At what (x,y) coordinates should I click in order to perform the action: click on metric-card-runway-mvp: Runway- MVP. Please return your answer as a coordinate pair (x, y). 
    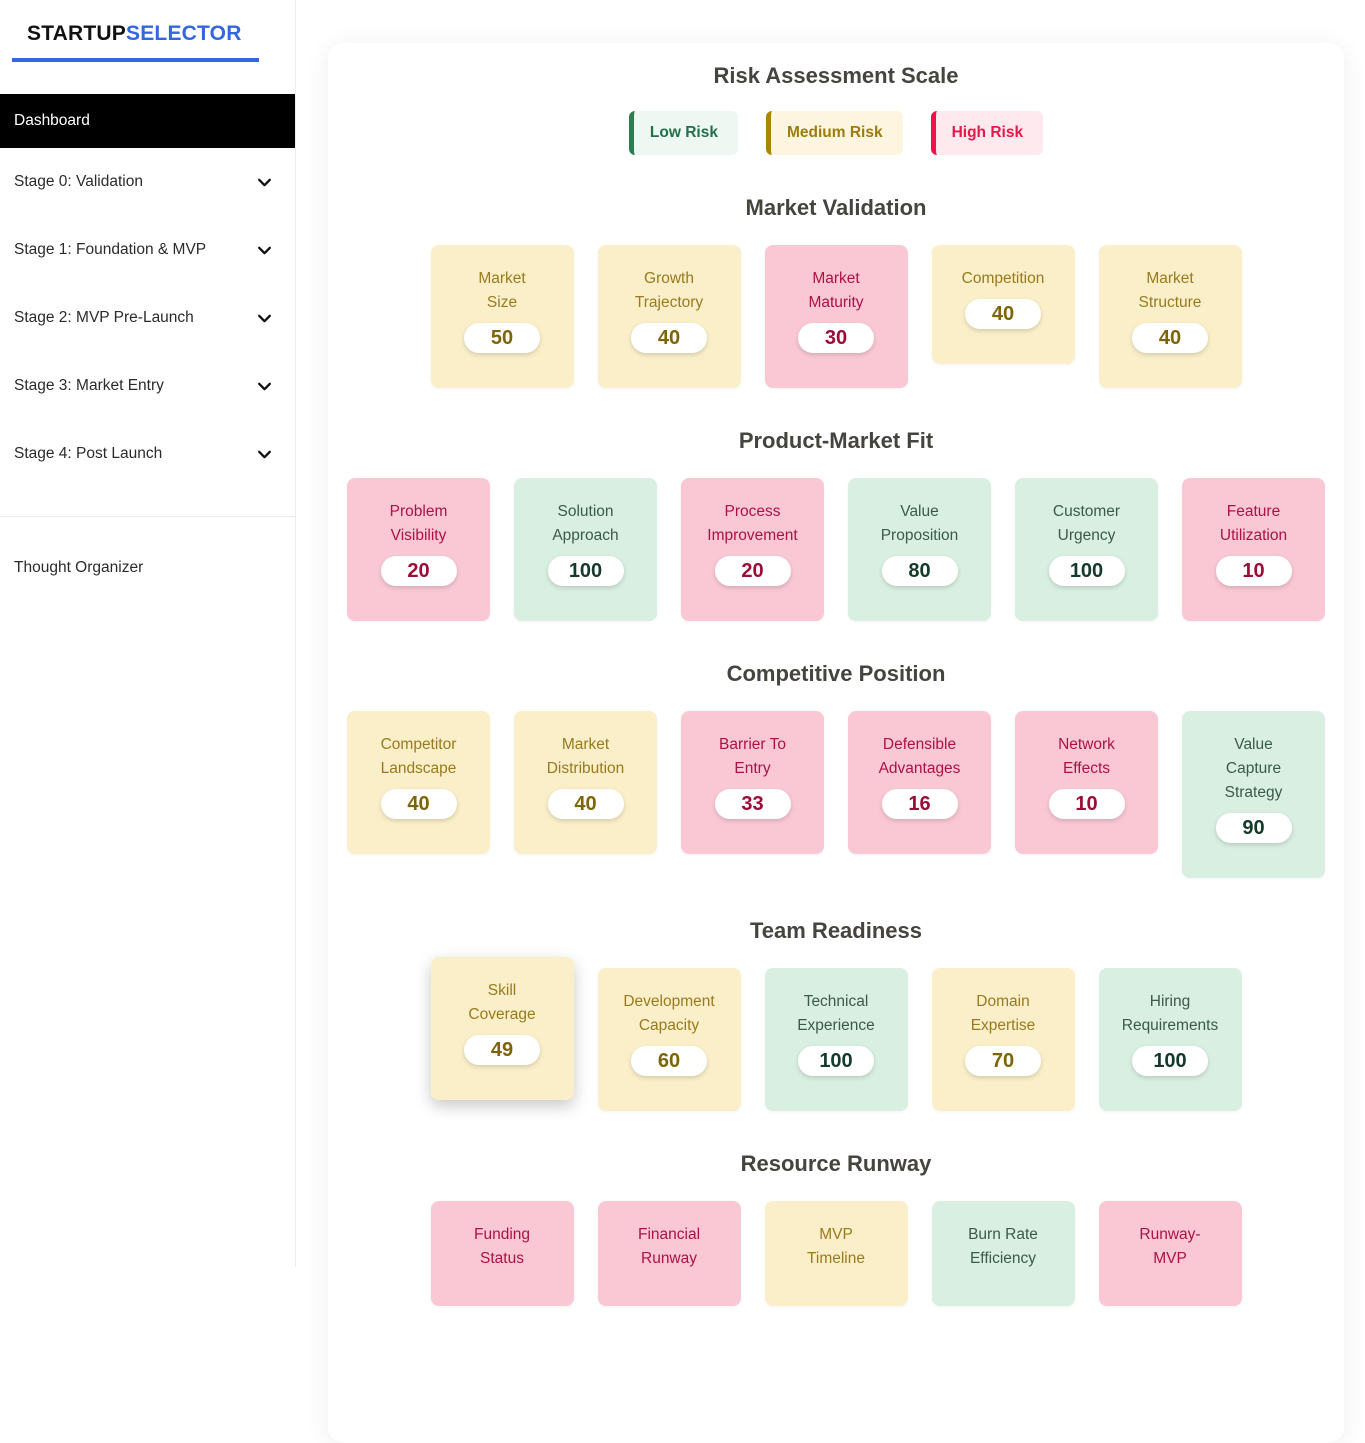
    Looking at the image, I should click on (1170, 1253).